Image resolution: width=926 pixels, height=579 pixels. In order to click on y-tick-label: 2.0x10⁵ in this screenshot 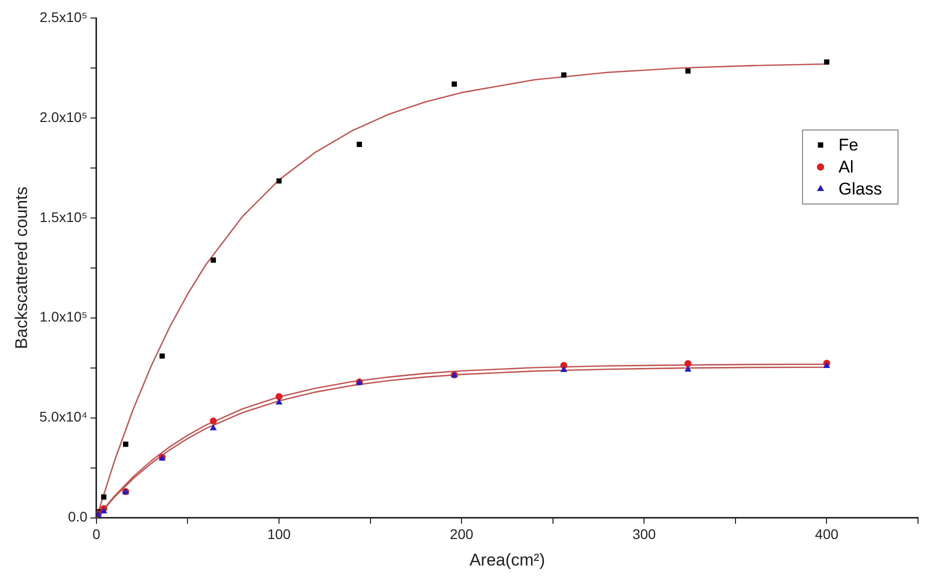, I will do `click(64, 116)`.